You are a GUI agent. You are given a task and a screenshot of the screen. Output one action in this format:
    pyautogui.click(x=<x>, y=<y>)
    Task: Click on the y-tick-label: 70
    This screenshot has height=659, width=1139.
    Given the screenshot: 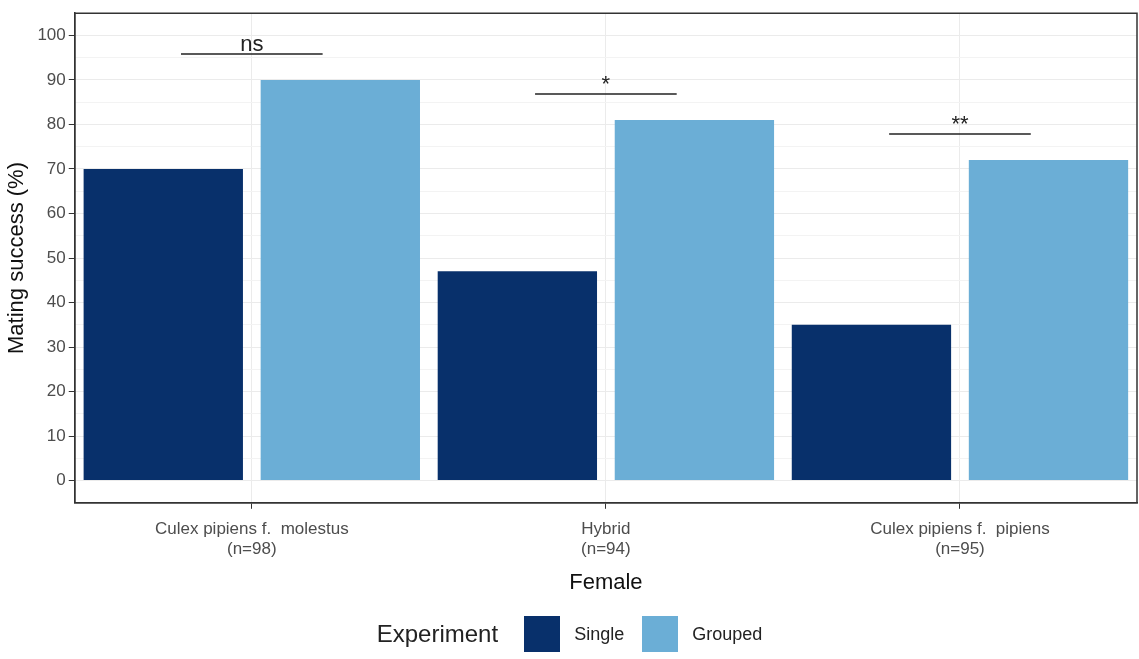 What is the action you would take?
    pyautogui.click(x=56, y=168)
    